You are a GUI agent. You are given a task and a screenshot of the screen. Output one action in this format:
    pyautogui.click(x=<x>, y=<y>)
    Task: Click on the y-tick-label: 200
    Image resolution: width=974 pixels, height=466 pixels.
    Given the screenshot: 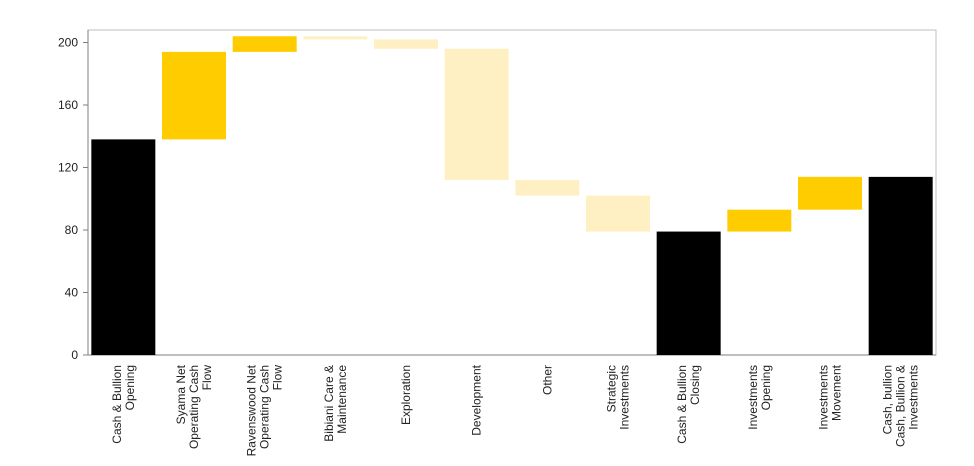 What is the action you would take?
    pyautogui.click(x=68, y=43)
    